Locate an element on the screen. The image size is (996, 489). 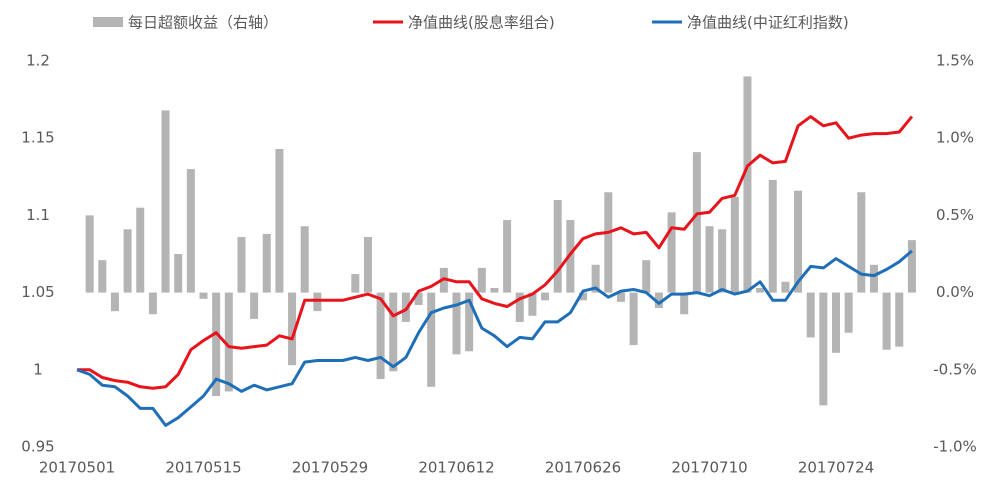
y-tick-label: 1.2 is located at coordinates (38, 61).